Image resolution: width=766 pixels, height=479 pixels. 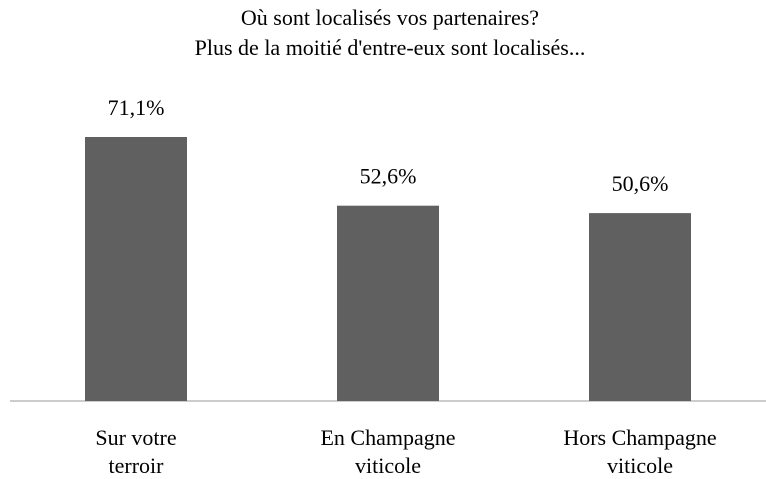 I want to click on x-tick-label: En Champagne viticole, so click(x=387, y=451).